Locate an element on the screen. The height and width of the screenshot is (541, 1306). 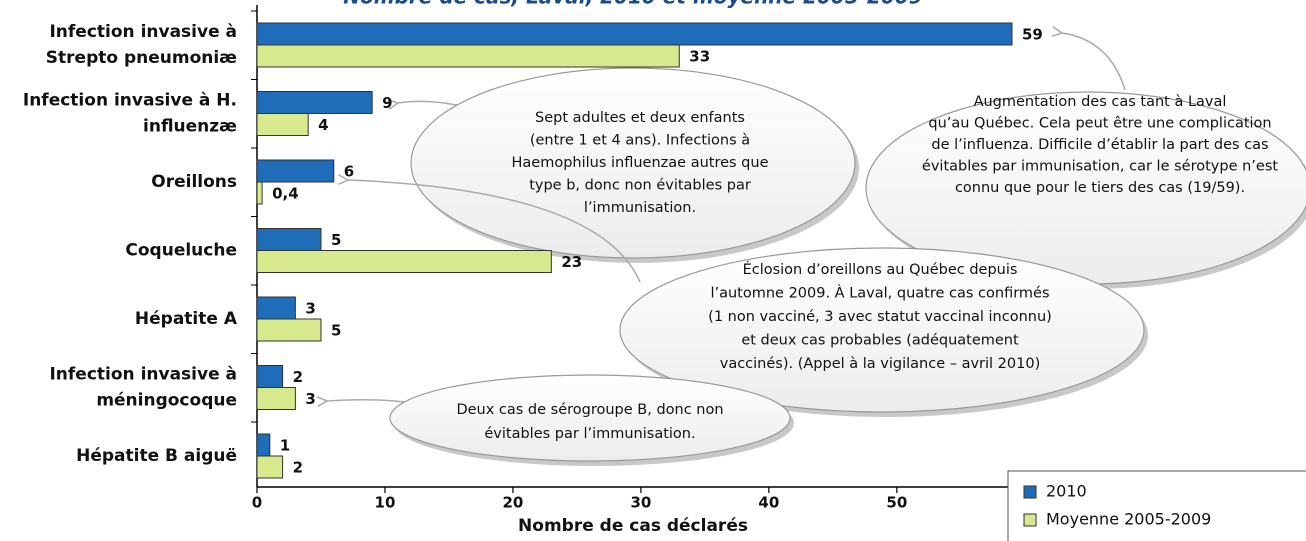
annotation-text: et deux cas probables (adéquatement is located at coordinates (880, 341).